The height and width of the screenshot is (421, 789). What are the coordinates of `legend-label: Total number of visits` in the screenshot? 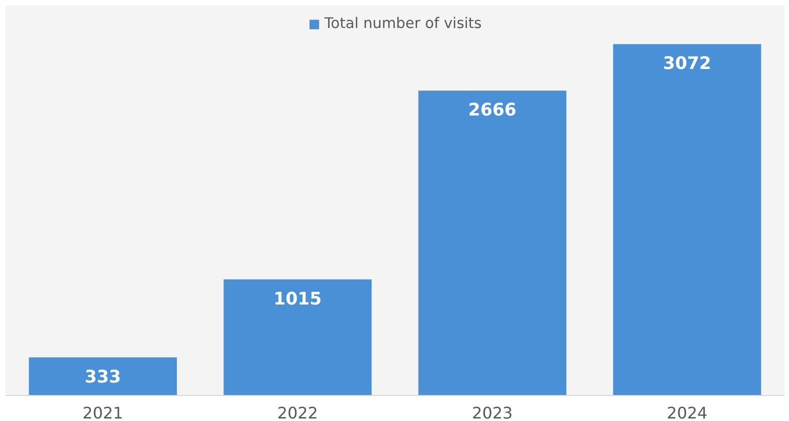 It's located at (403, 23).